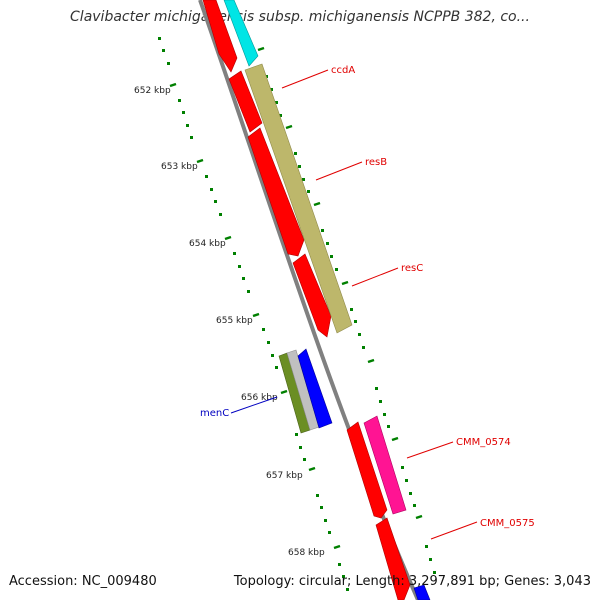 The image size is (600, 600). What do you see at coordinates (306, 553) in the screenshot?
I see `scale-label: 658 kbp` at bounding box center [306, 553].